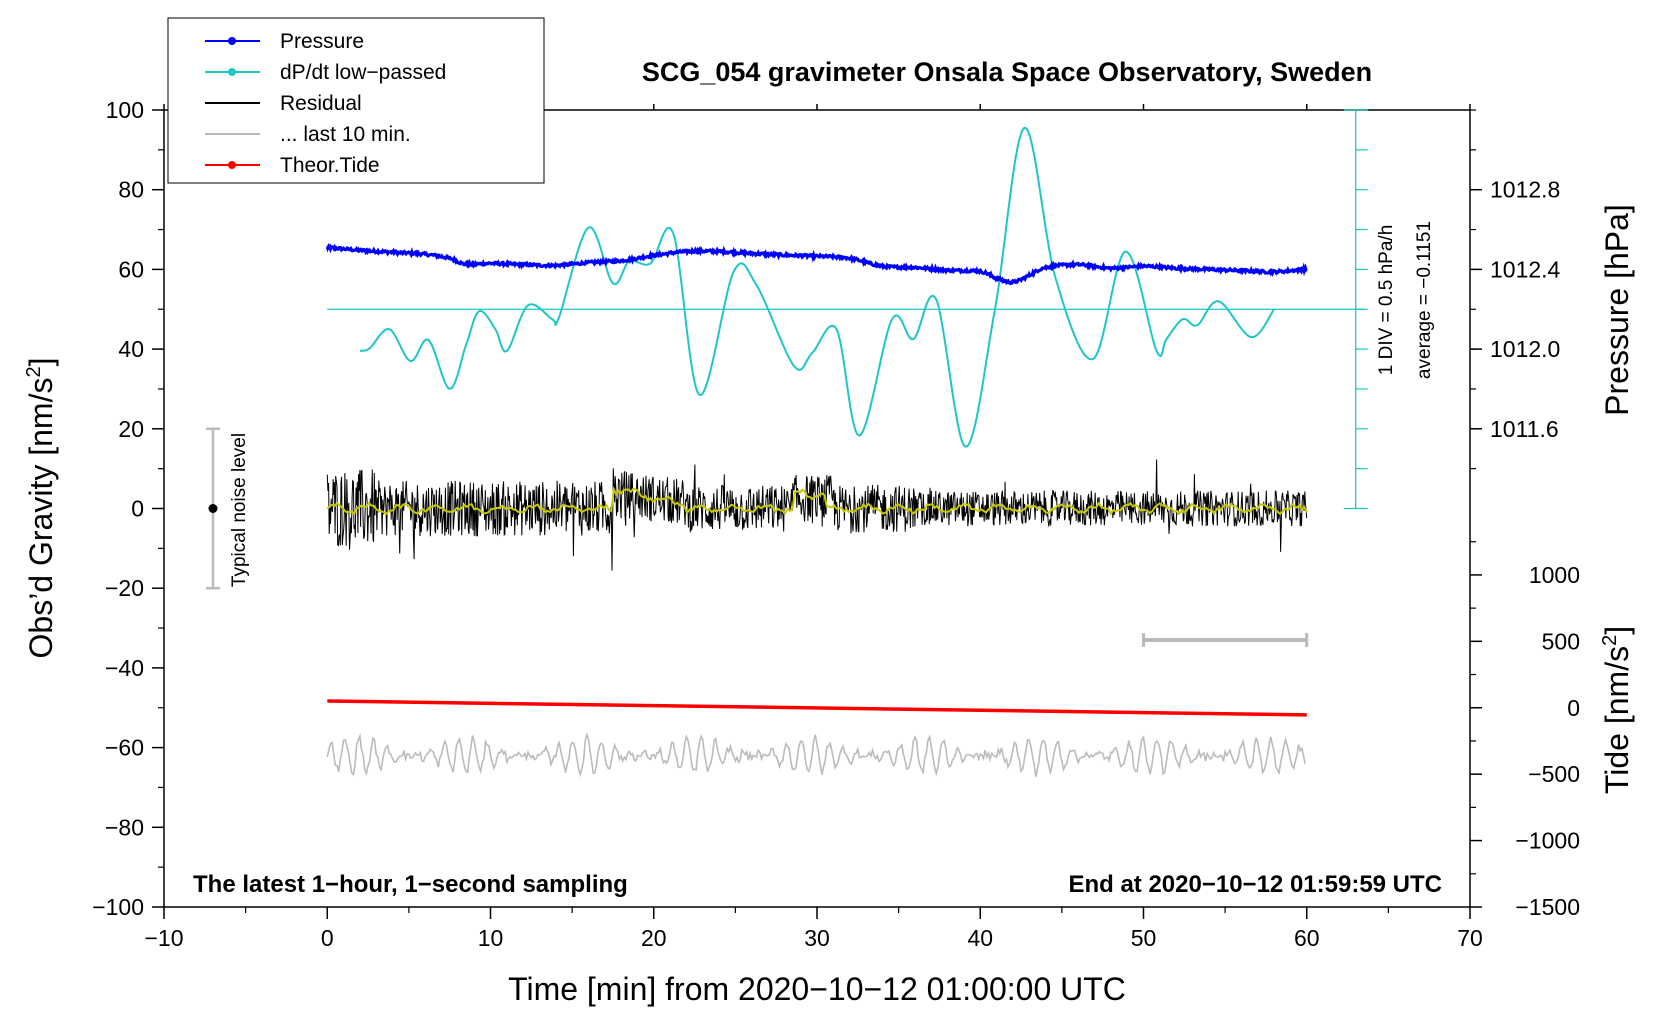 Image resolution: width=1660 pixels, height=1020 pixels. What do you see at coordinates (1561, 641) in the screenshot?
I see `tide-tick-label: 500` at bounding box center [1561, 641].